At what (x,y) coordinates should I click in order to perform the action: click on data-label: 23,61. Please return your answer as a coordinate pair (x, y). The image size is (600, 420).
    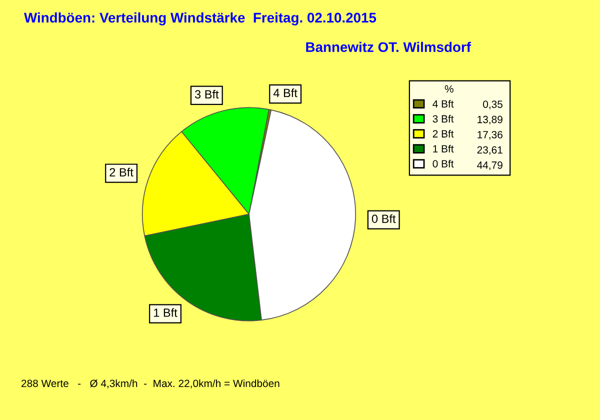
    Looking at the image, I should click on (489, 150).